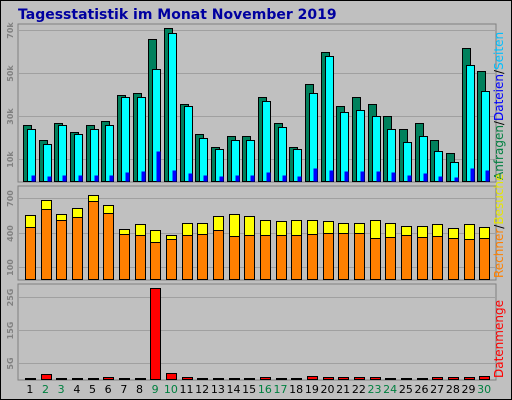 The image size is (512, 400). What do you see at coordinates (499, 106) in the screenshot?
I see `panel-1-legend-label: Anfragen/Dateien/Seiten` at bounding box center [499, 106].